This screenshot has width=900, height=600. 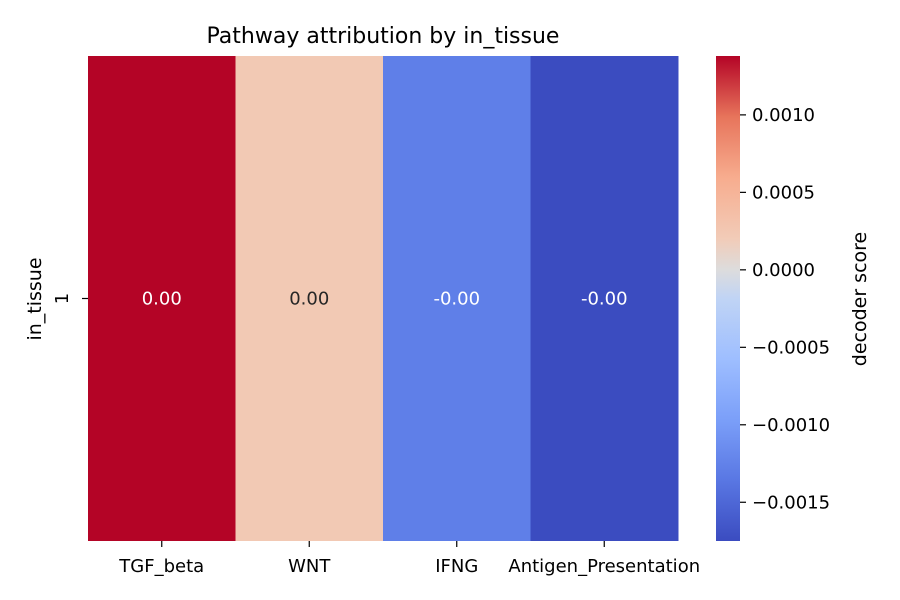 I want to click on chart-title: Pathway attribution by in_tissue, so click(x=383, y=36).